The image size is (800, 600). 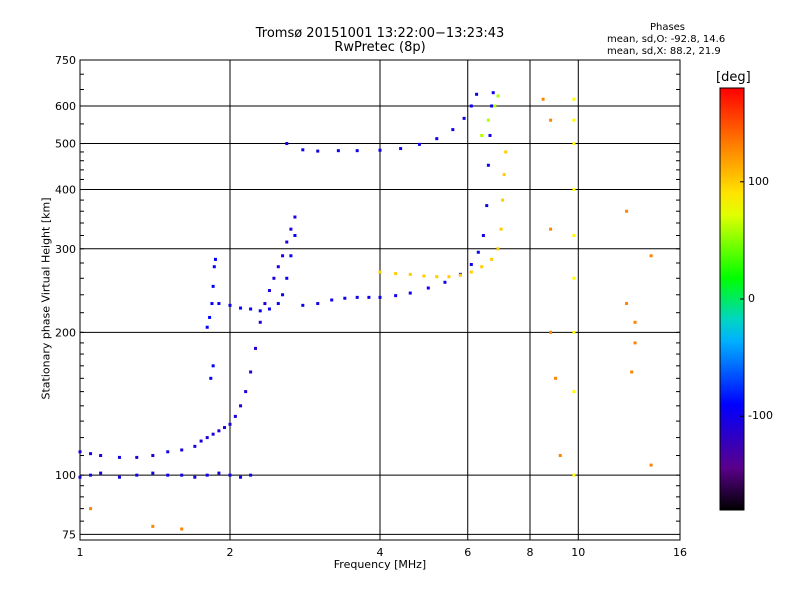 What do you see at coordinates (65, 475) in the screenshot?
I see `y-tick-label: 100` at bounding box center [65, 475].